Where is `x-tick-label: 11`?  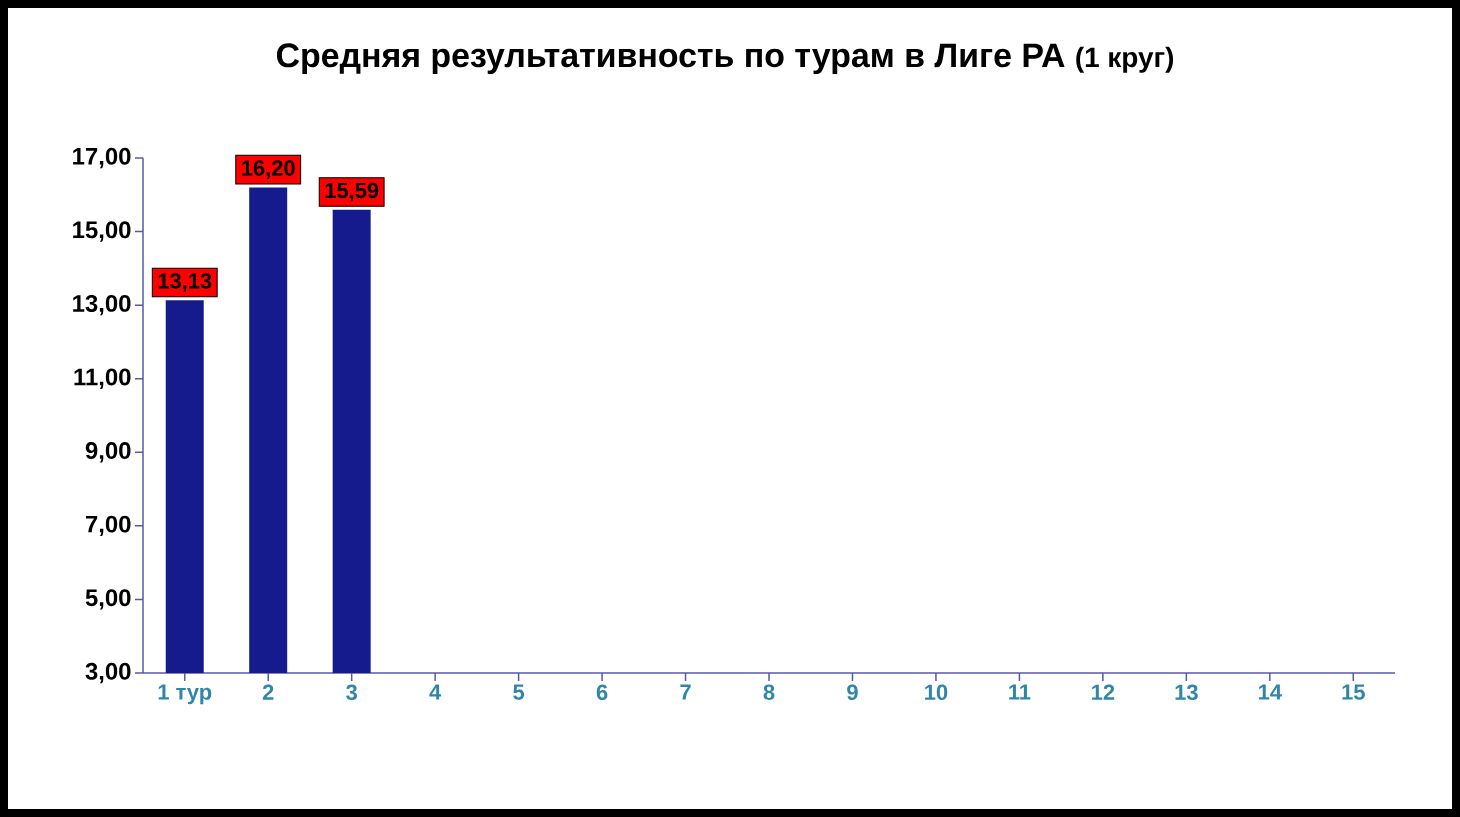
x-tick-label: 11 is located at coordinates (1020, 692).